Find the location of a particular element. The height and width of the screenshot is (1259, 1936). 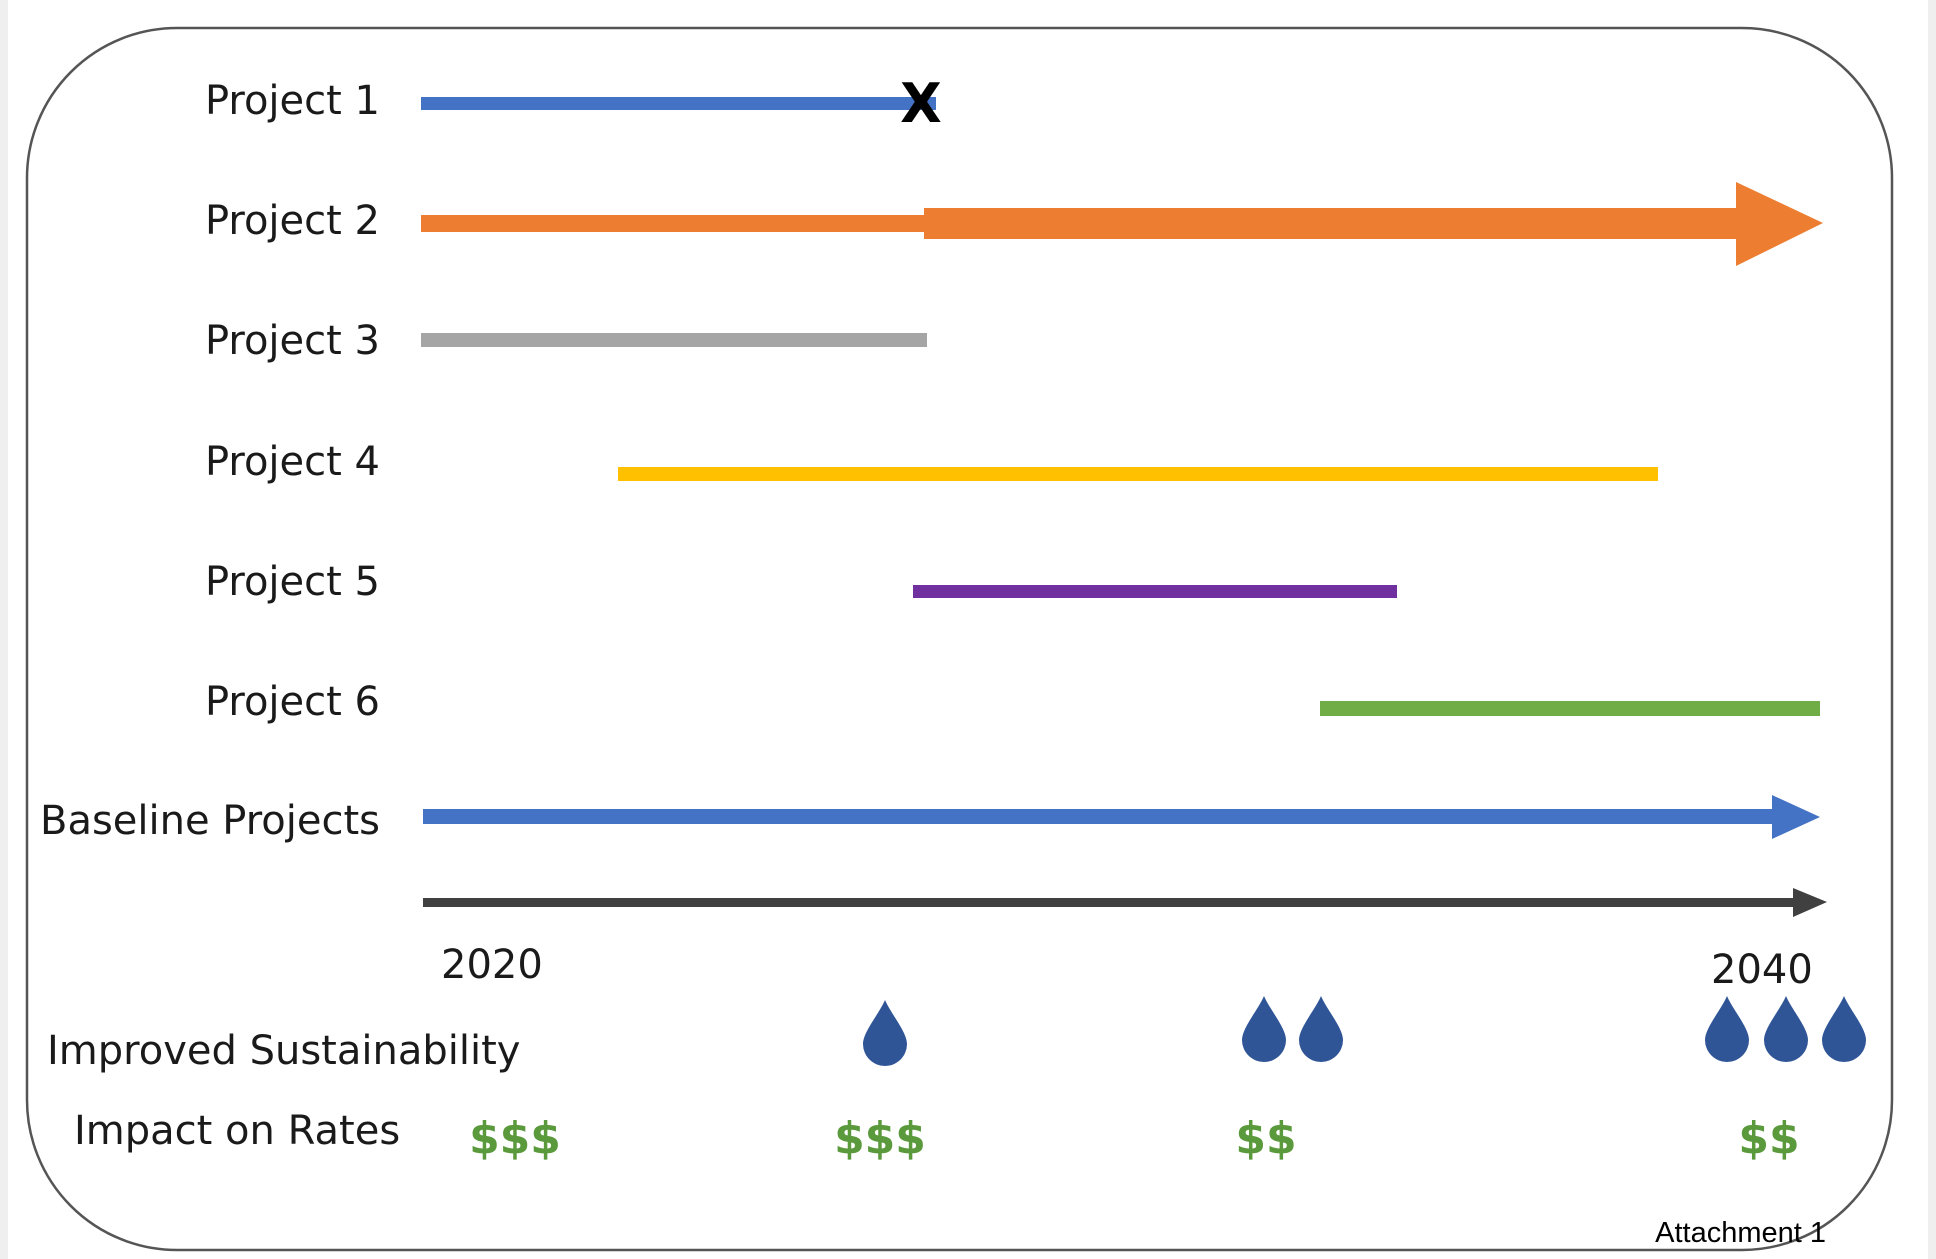

project-2-bar-early is located at coordinates (674, 223).